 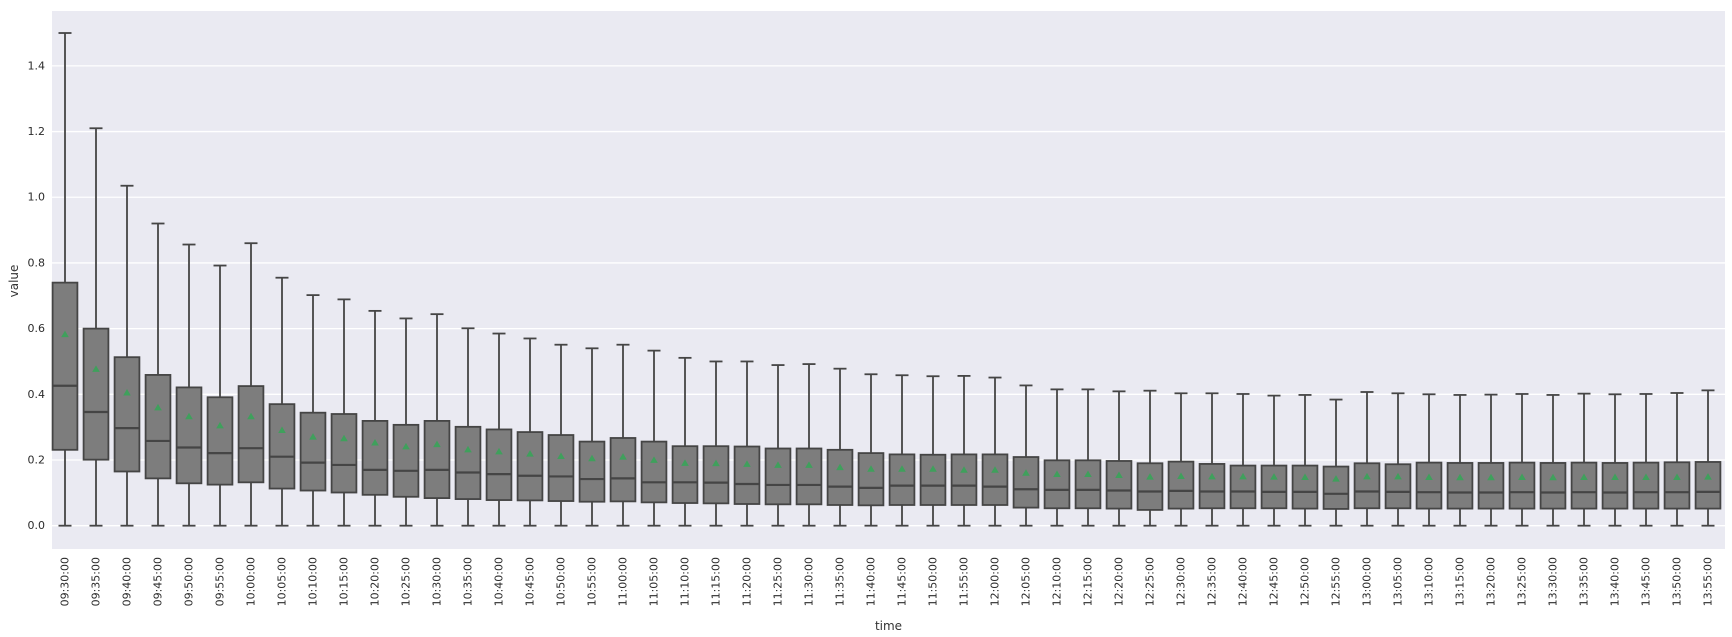 I want to click on x-tick-label: 11:30:00, so click(x=809, y=581).